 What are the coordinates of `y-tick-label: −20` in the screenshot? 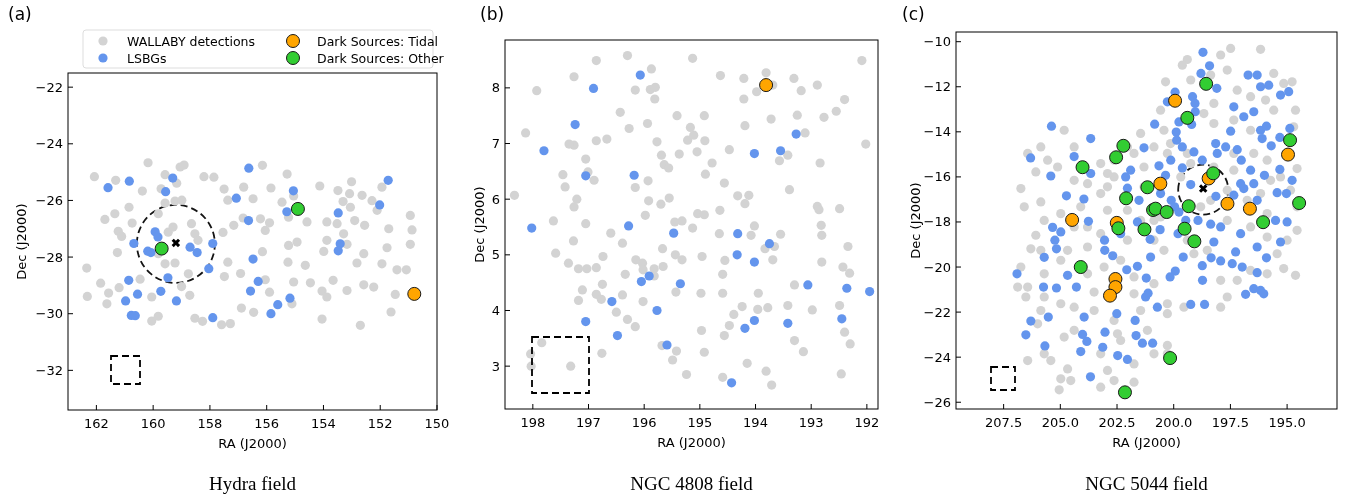 It's located at (937, 267).